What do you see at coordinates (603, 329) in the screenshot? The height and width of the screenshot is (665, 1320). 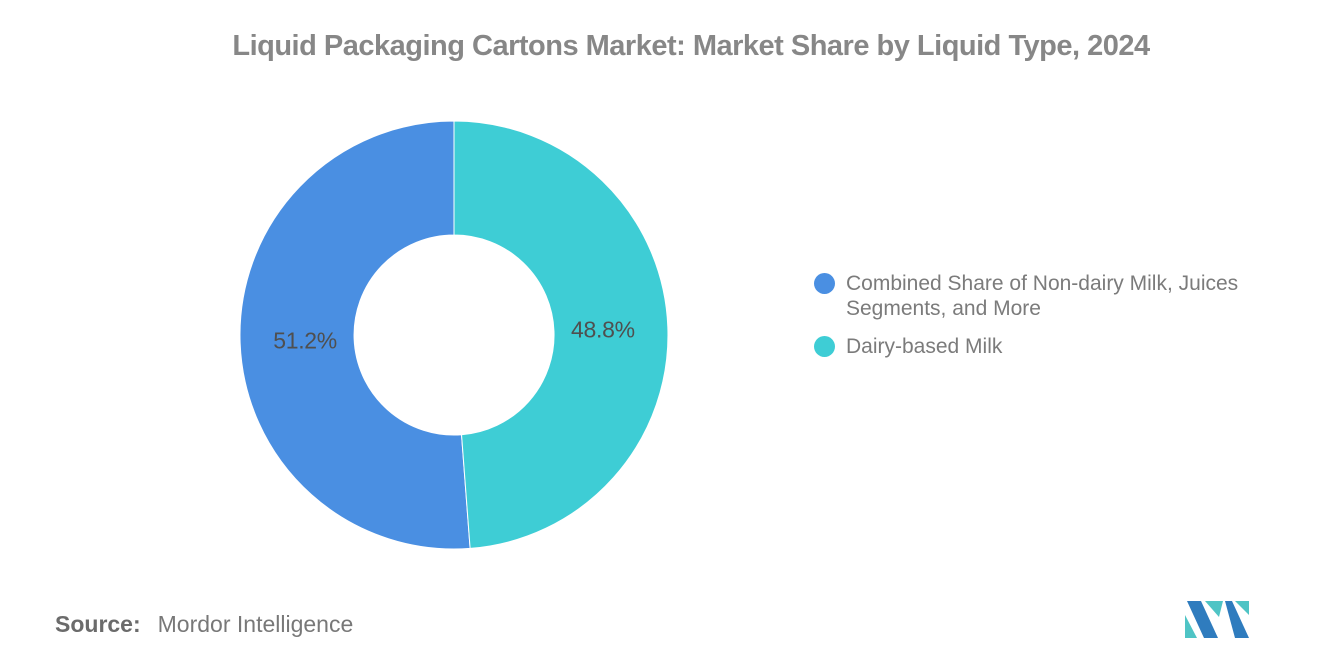 I see `data-label-1: 48.8%` at bounding box center [603, 329].